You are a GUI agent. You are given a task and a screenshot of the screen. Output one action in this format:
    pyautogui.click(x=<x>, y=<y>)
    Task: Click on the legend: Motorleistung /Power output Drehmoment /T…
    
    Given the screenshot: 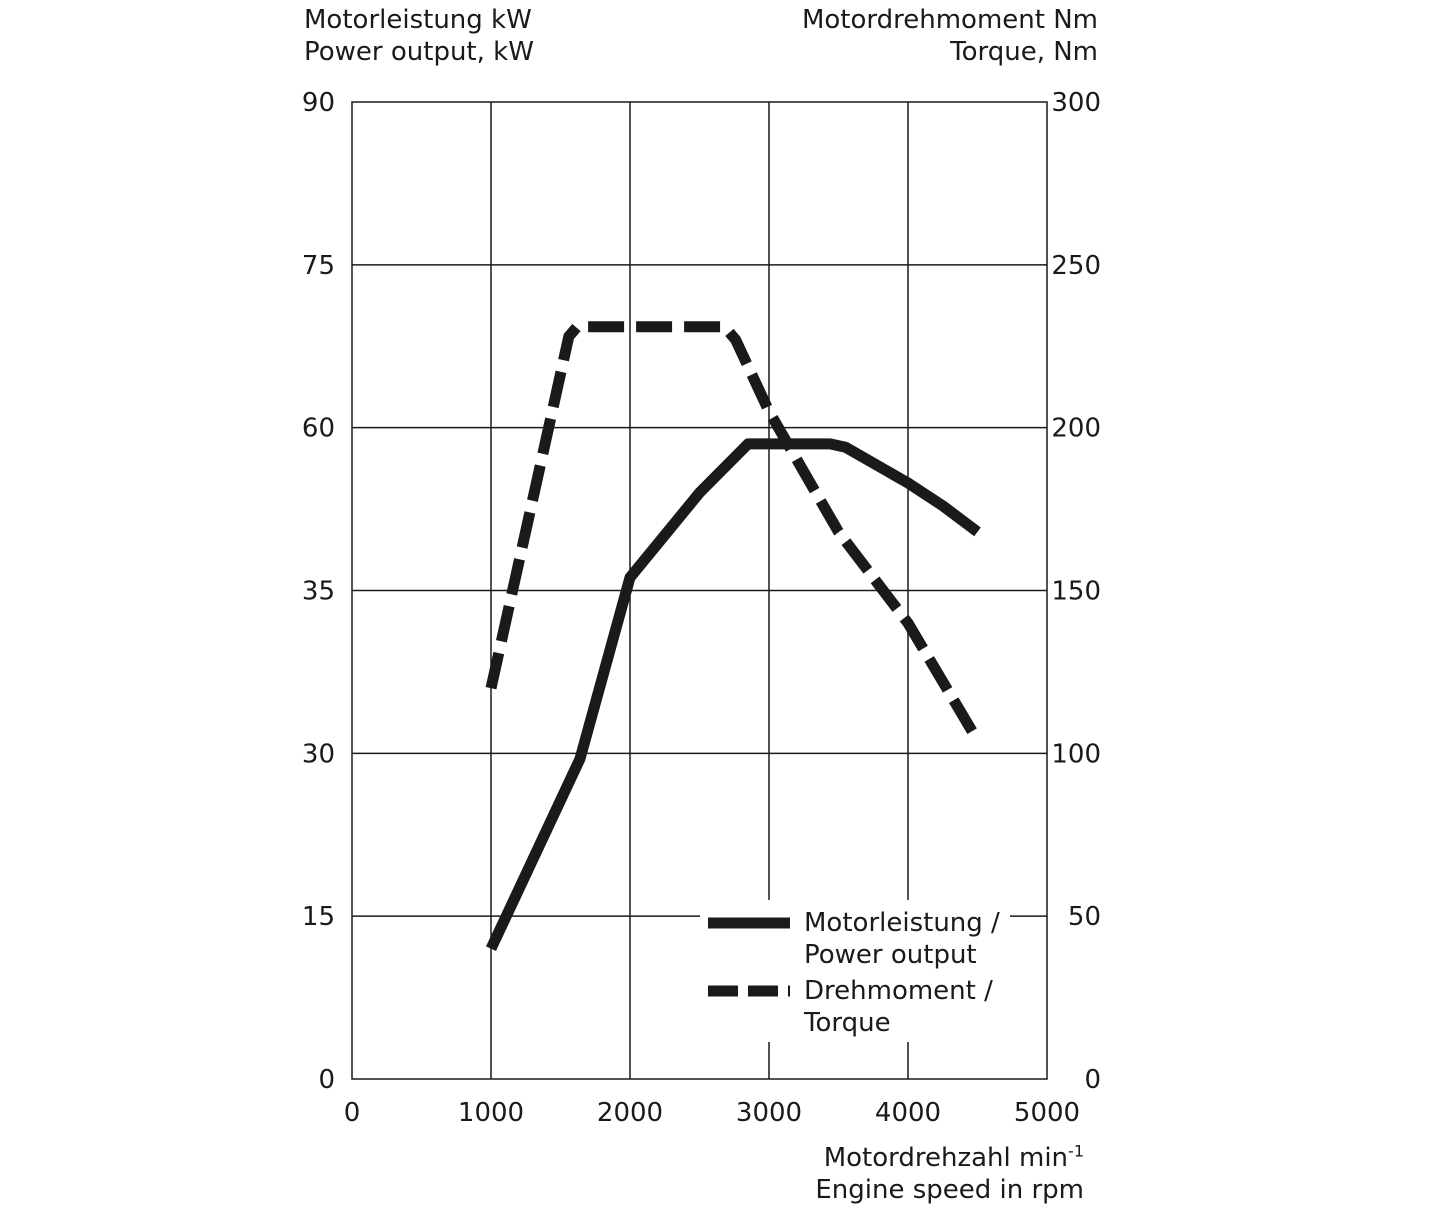 What is the action you would take?
    pyautogui.click(x=855, y=971)
    